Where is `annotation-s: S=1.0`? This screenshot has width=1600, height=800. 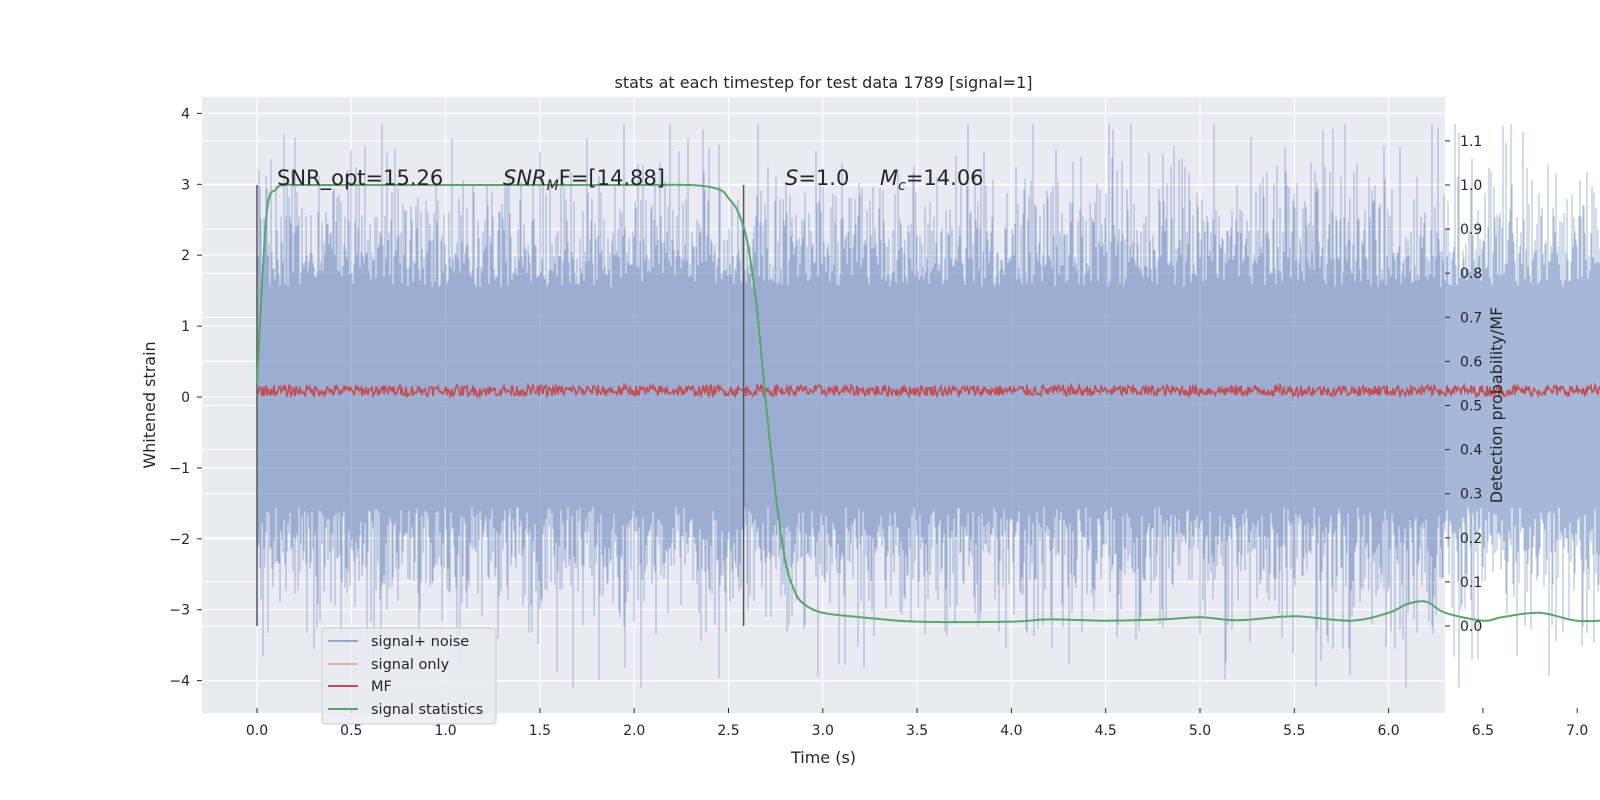 annotation-s: S=1.0 is located at coordinates (817, 178).